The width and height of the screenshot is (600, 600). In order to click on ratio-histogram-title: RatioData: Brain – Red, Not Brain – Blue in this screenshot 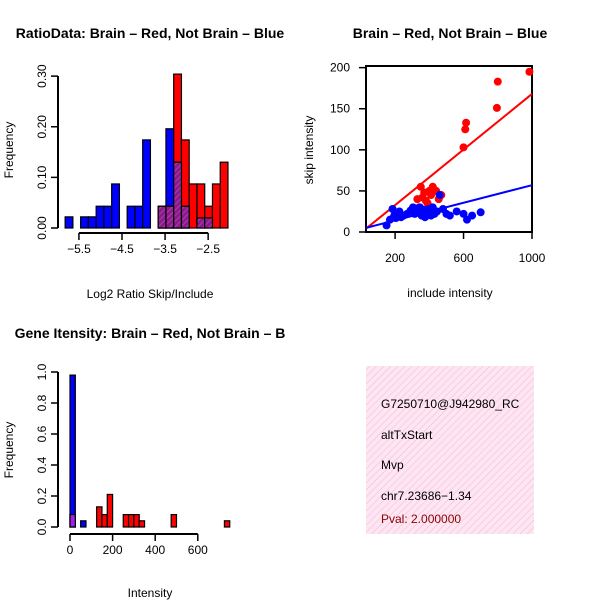, I will do `click(150, 33)`.